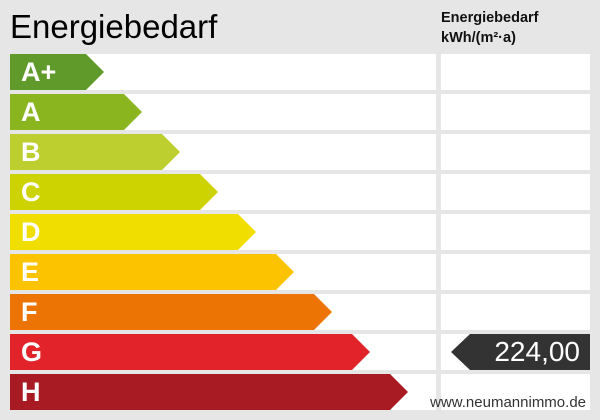 Image resolution: width=600 pixels, height=420 pixels. What do you see at coordinates (152, 272) in the screenshot?
I see `class-arrow: E` at bounding box center [152, 272].